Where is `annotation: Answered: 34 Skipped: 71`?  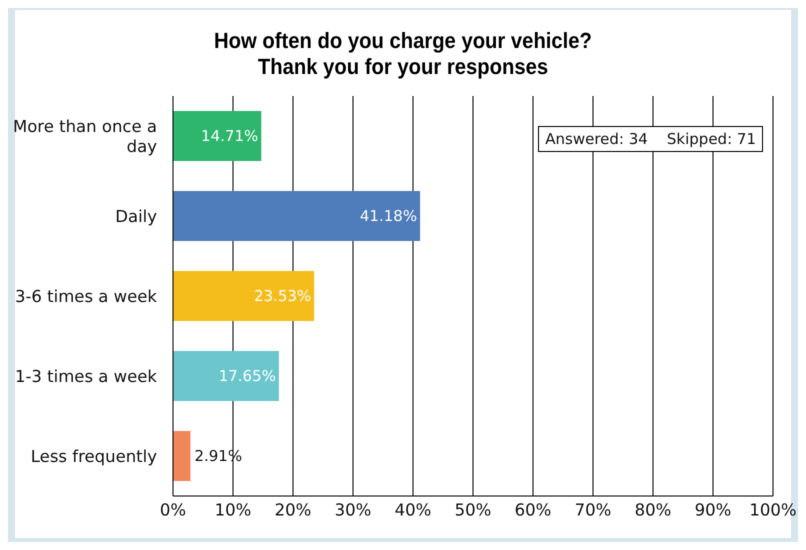
annotation: Answered: 34 Skipped: 71 is located at coordinates (650, 139).